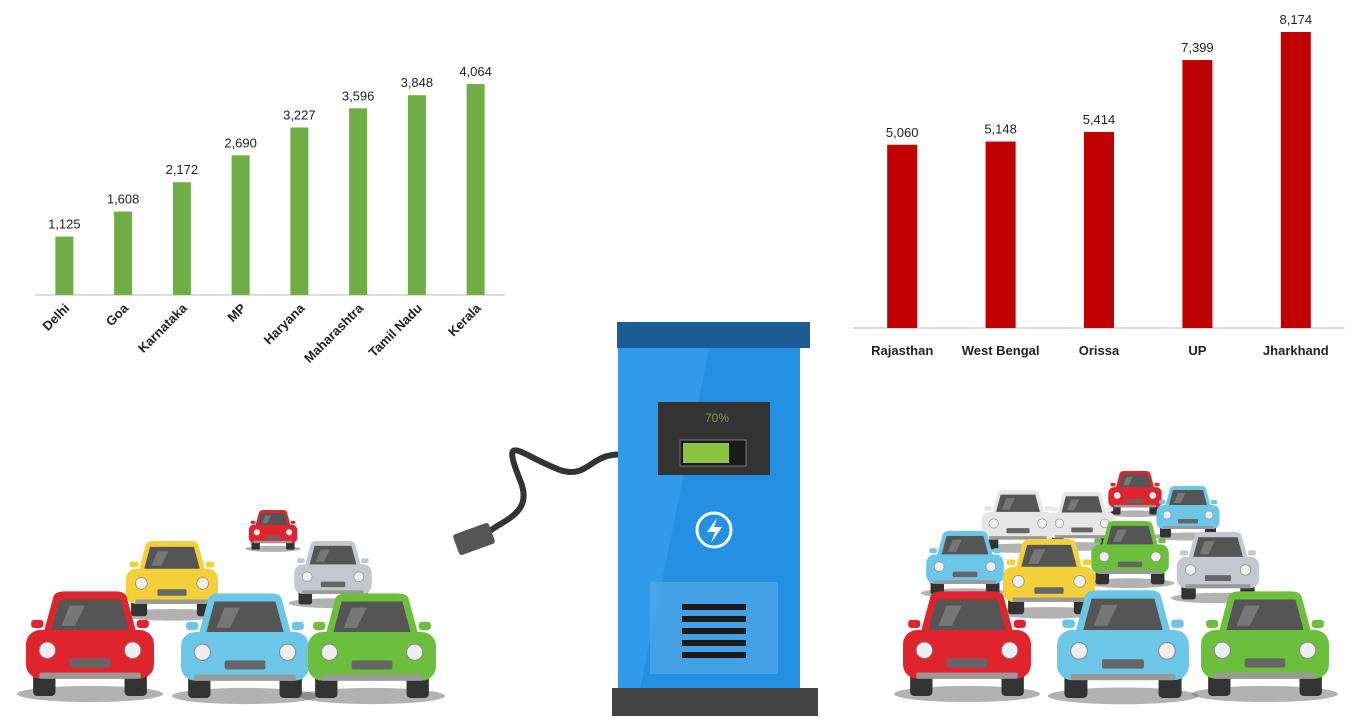 This screenshot has width=1352, height=721. Describe the element at coordinates (1296, 19) in the screenshot. I see `data-label: 8,174` at that location.